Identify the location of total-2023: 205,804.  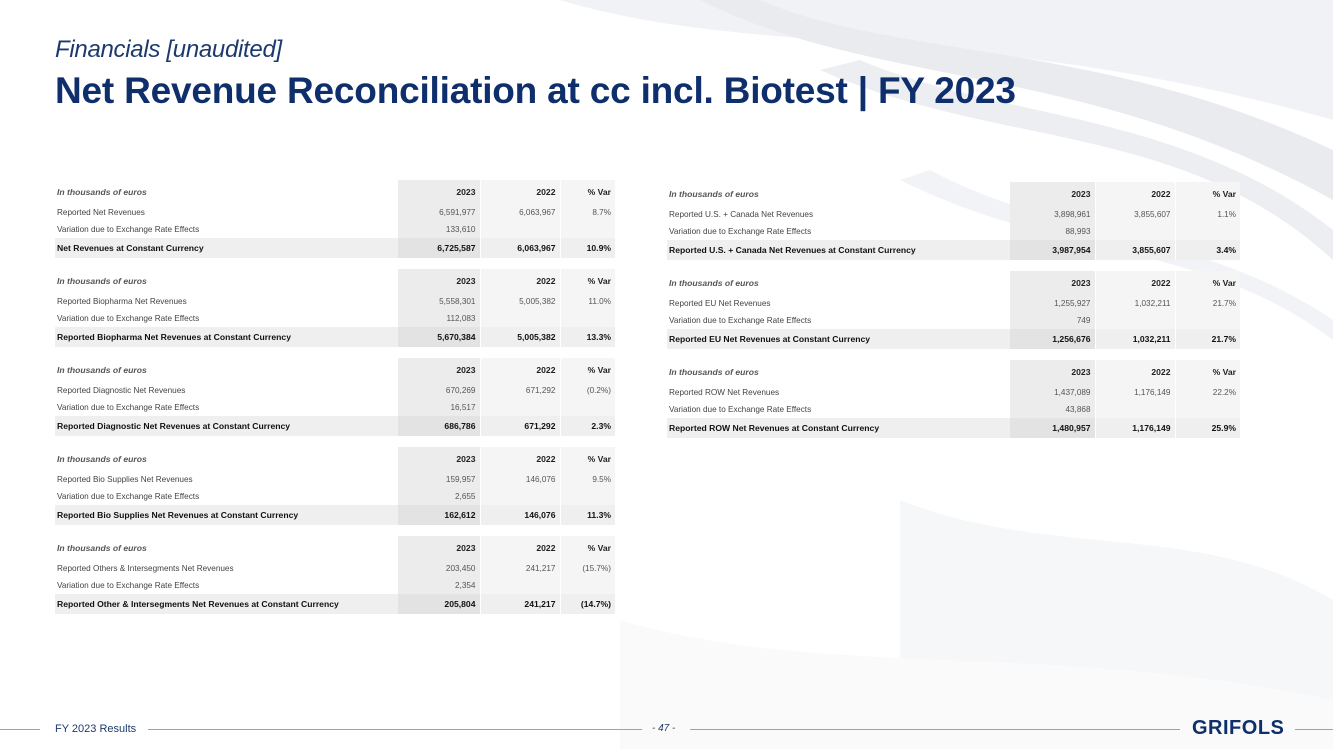
(439, 604).